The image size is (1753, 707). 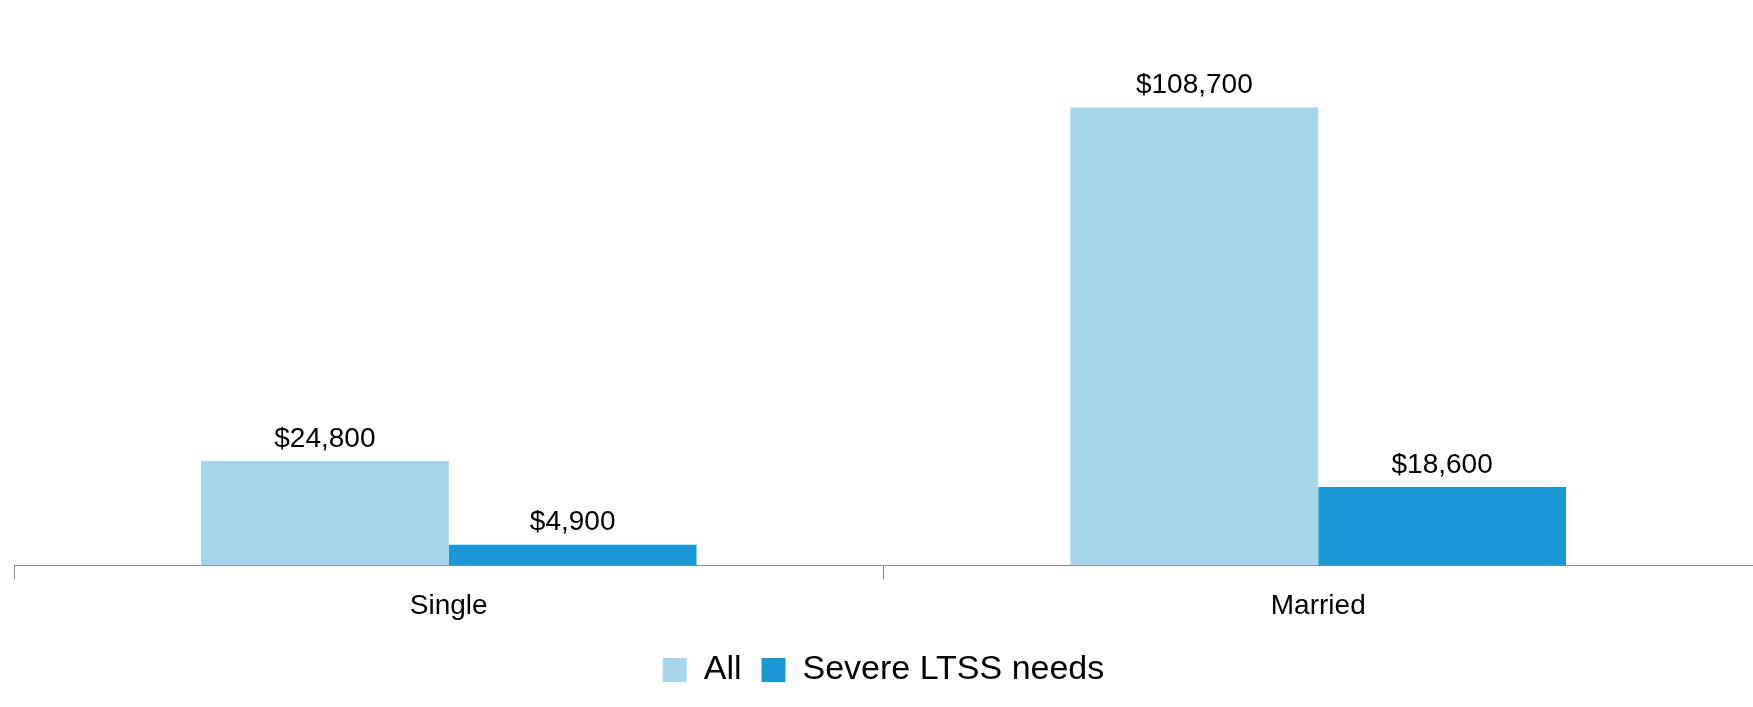 What do you see at coordinates (448, 604) in the screenshot?
I see `x-tick-label: Single` at bounding box center [448, 604].